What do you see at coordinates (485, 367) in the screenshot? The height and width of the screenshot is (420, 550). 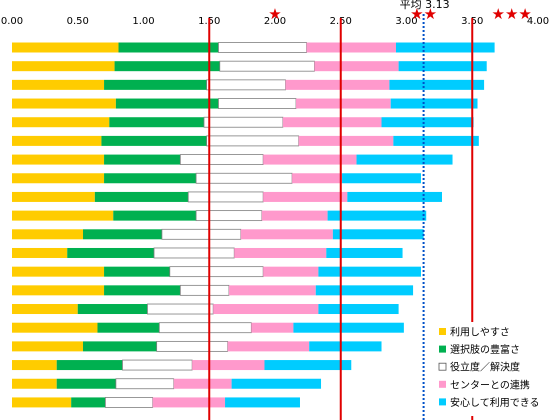 I see `legend-label: 役立度／解決度` at bounding box center [485, 367].